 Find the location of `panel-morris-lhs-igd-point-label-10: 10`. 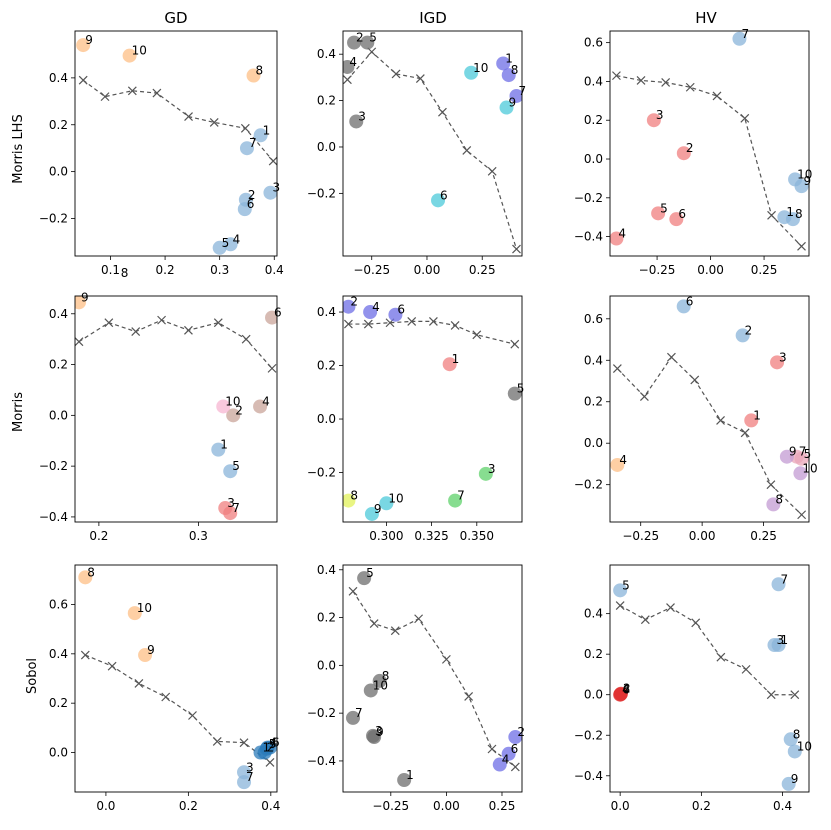

panel-morris-lhs-igd-point-label-10: 10 is located at coordinates (480, 68).